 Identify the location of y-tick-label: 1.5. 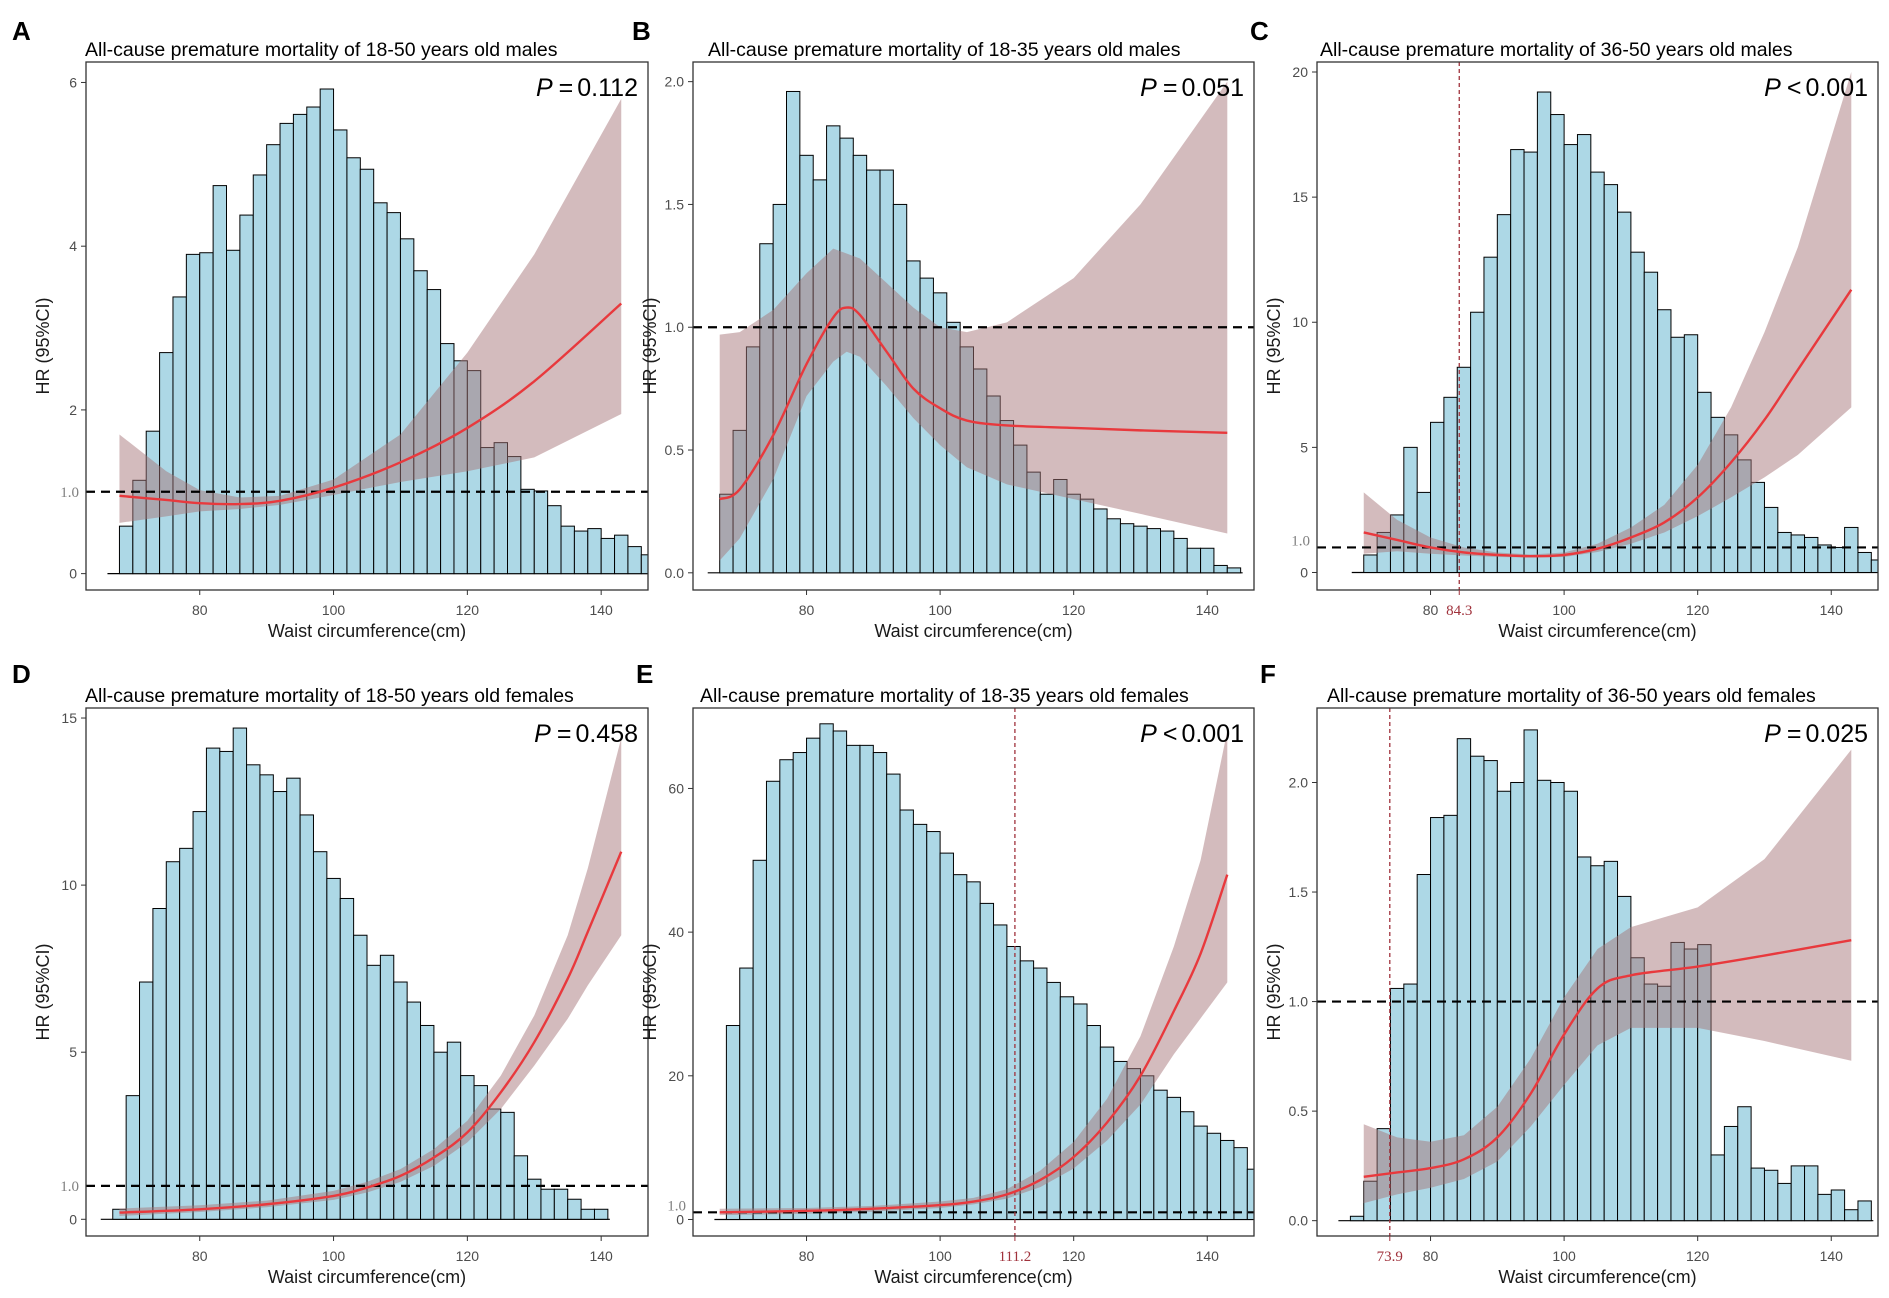
(1299, 892).